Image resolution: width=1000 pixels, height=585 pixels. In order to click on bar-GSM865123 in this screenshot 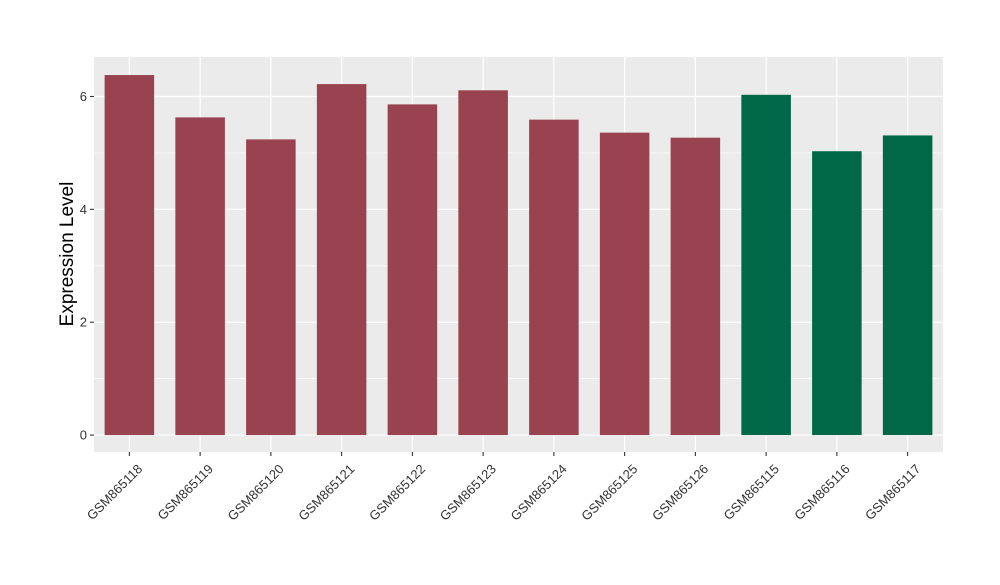, I will do `click(483, 263)`.